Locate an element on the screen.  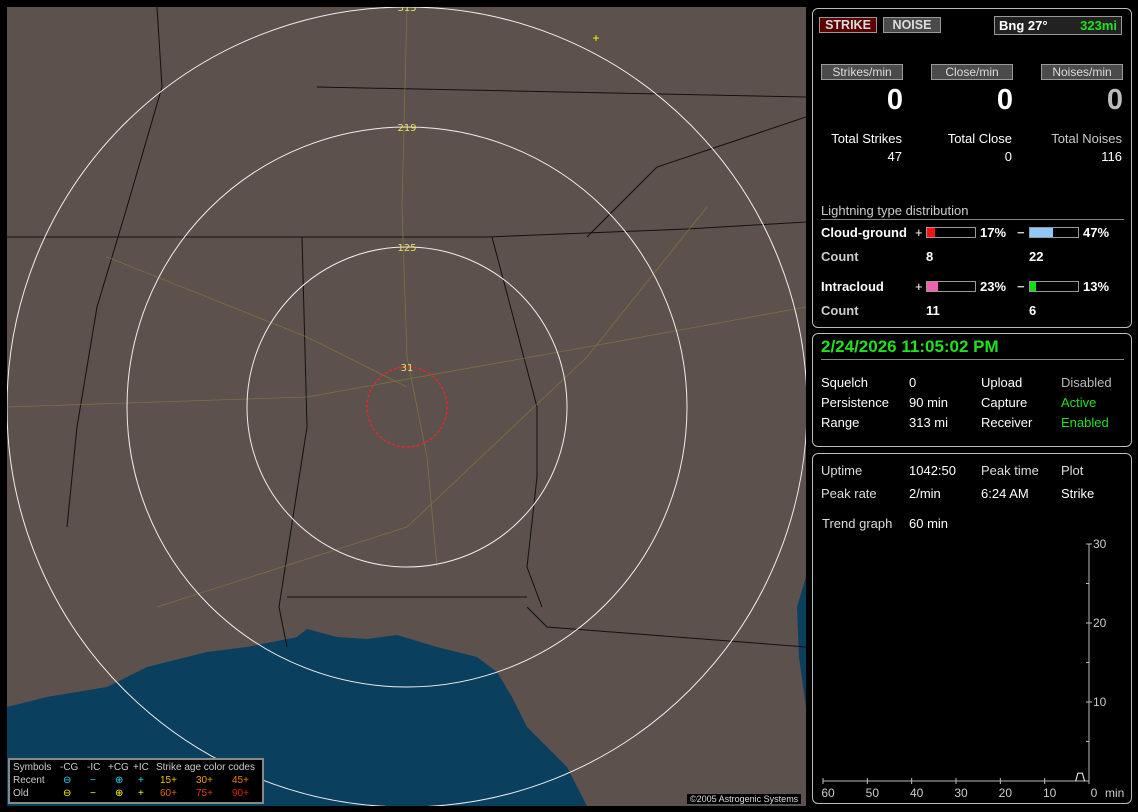
y-tick-label: 20 is located at coordinates (1100, 623).